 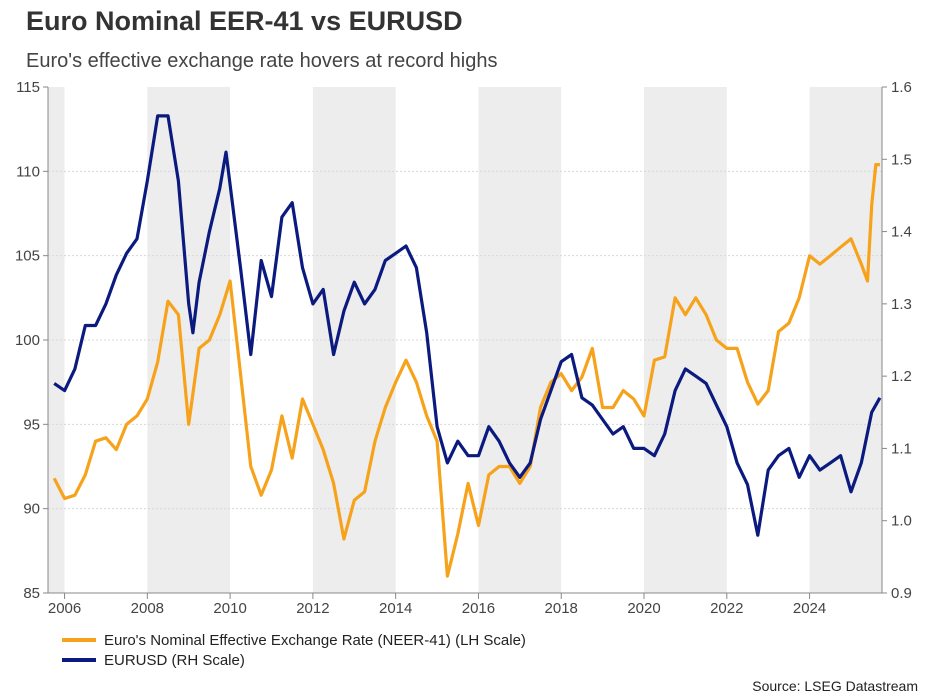 What do you see at coordinates (726, 608) in the screenshot?
I see `x-tick-label: 2022` at bounding box center [726, 608].